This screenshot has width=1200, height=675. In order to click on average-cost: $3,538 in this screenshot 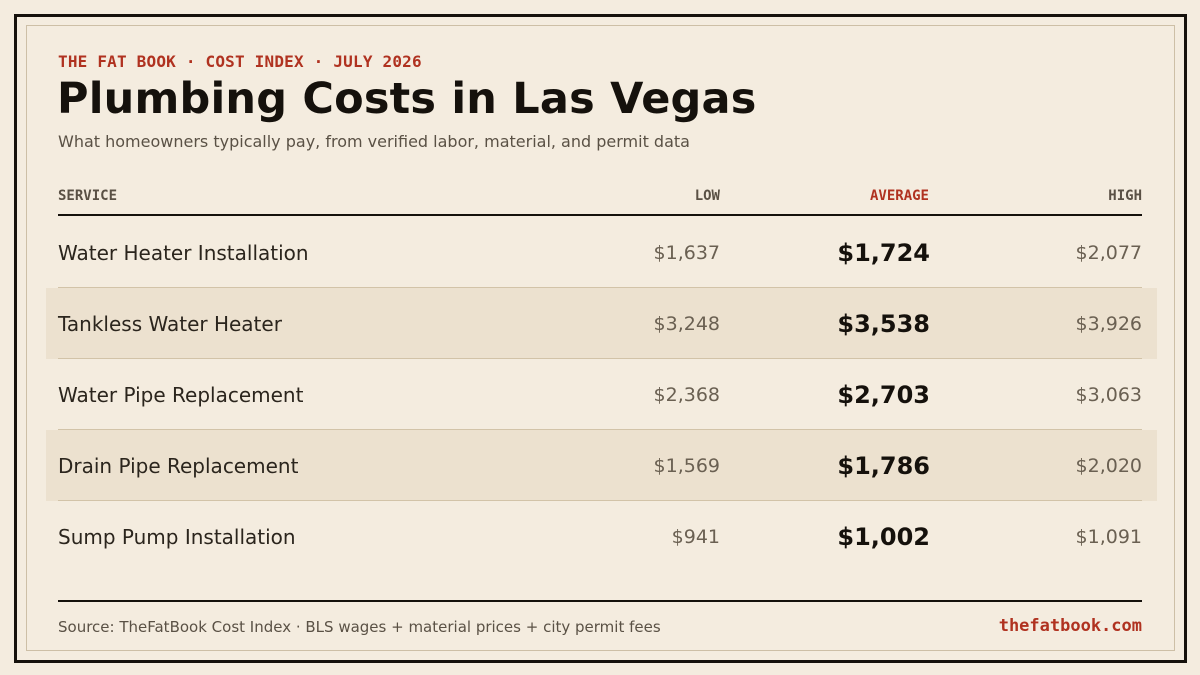, I will do `click(883, 323)`.